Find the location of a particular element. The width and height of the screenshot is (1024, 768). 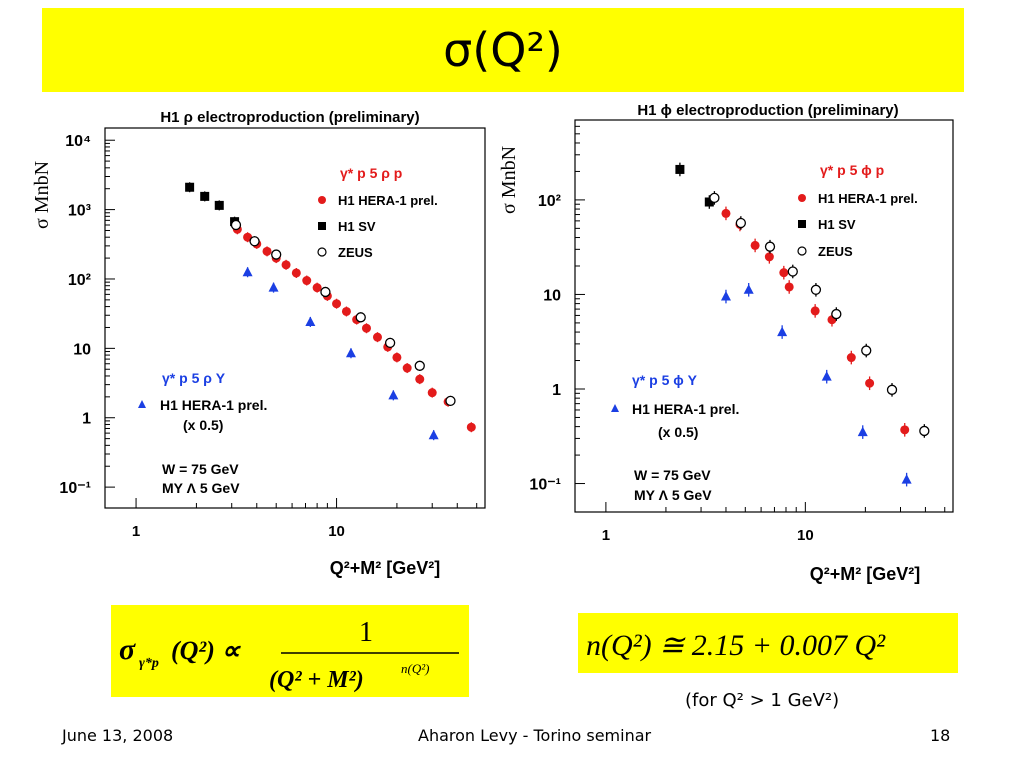

phi-legend: γ* p 5 ϕ p H1 HERA-1 prel. H1 SV ZEUS is located at coordinates (857, 210).